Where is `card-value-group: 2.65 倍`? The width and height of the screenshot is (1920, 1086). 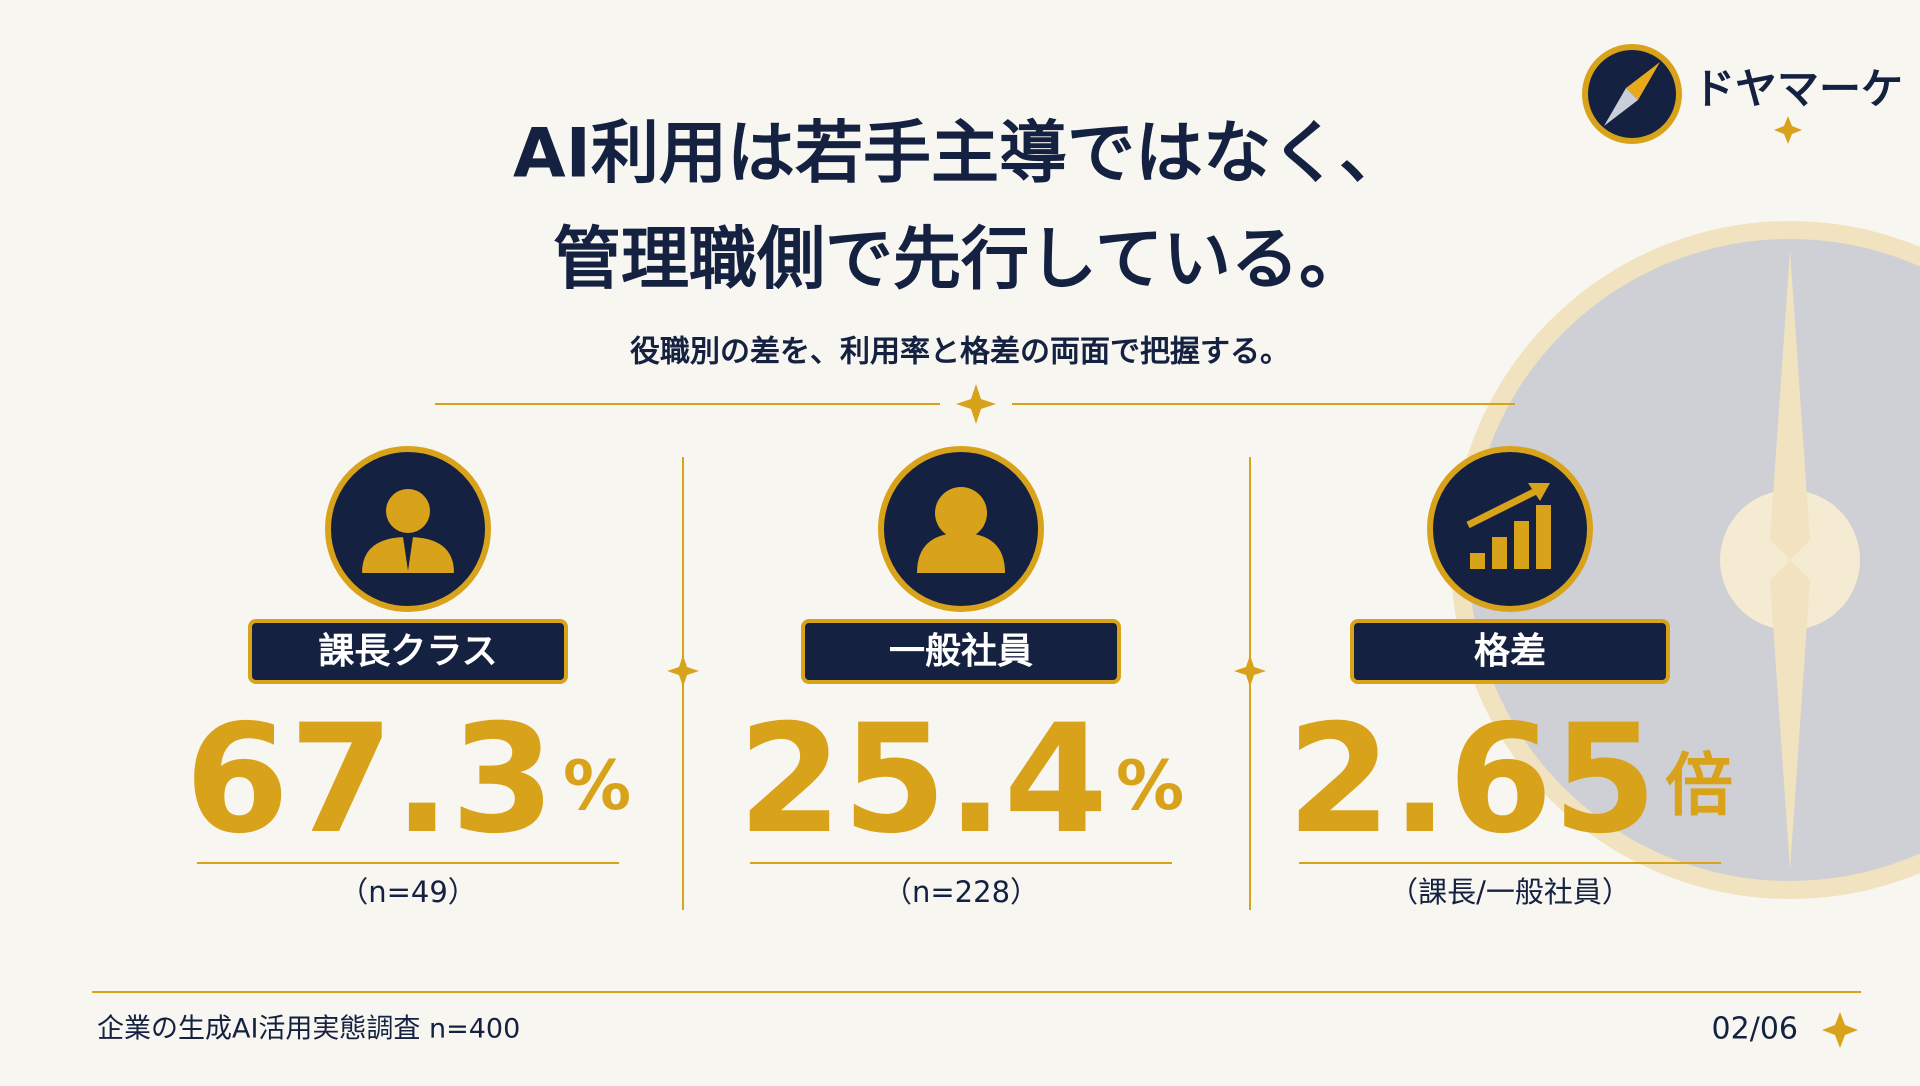 card-value-group: 2.65 倍 is located at coordinates (1510, 780).